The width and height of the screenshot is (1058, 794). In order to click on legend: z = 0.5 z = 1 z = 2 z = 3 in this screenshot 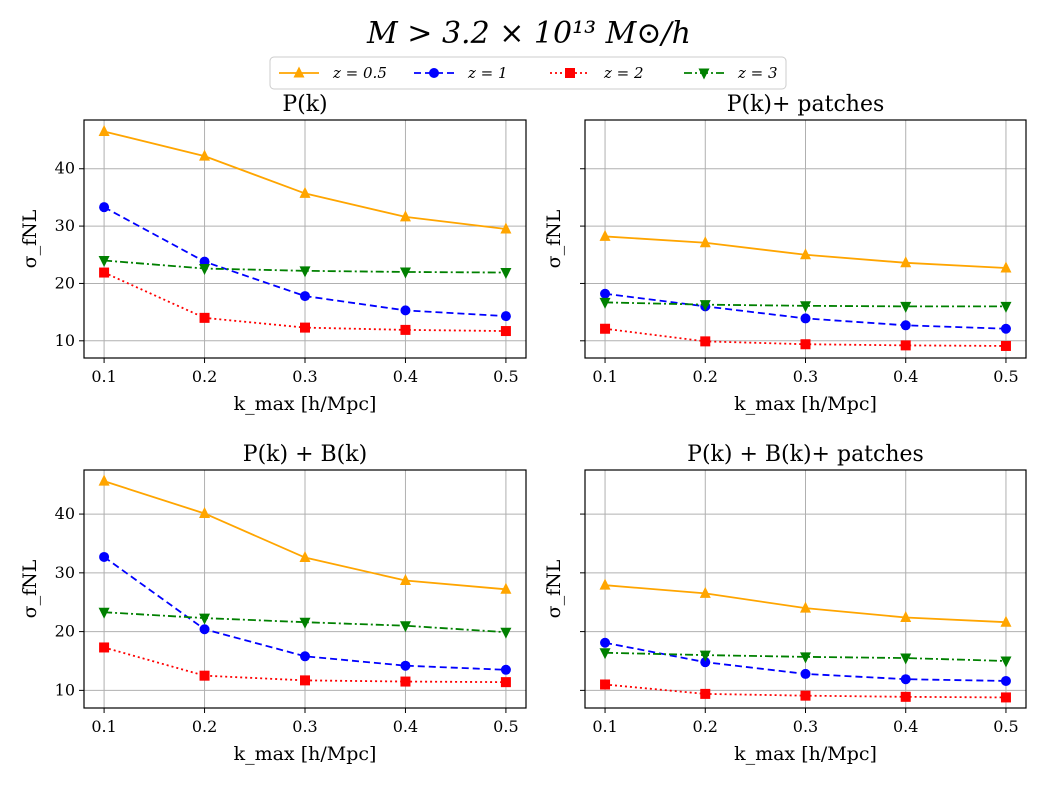, I will do `click(528, 73)`.